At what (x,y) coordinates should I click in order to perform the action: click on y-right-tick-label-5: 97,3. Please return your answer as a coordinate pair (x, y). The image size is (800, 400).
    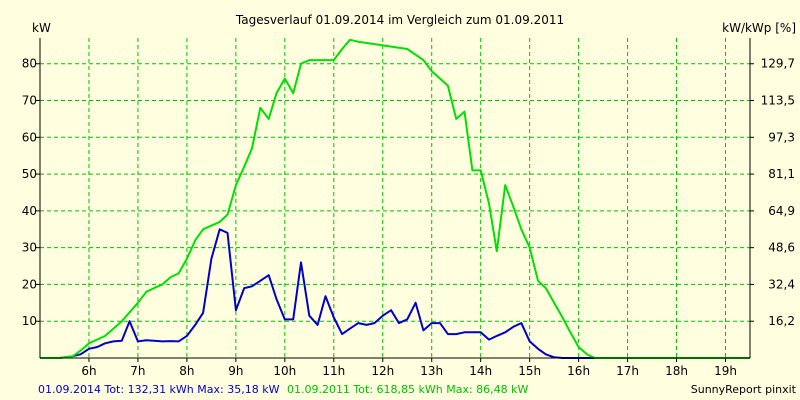
    Looking at the image, I should click on (781, 137).